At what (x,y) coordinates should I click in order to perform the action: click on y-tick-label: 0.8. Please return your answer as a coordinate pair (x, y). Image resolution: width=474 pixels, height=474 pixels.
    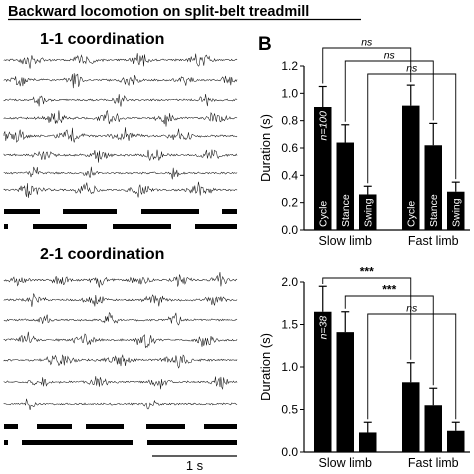
    Looking at the image, I should click on (289, 121).